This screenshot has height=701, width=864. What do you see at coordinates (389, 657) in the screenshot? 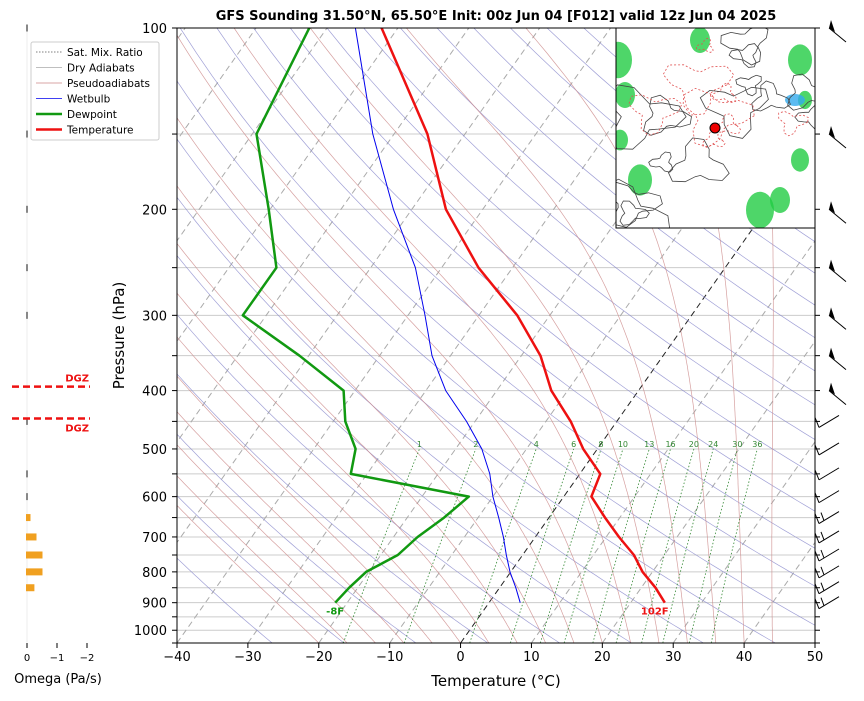
I see `x-tick-label: −10` at bounding box center [389, 657].